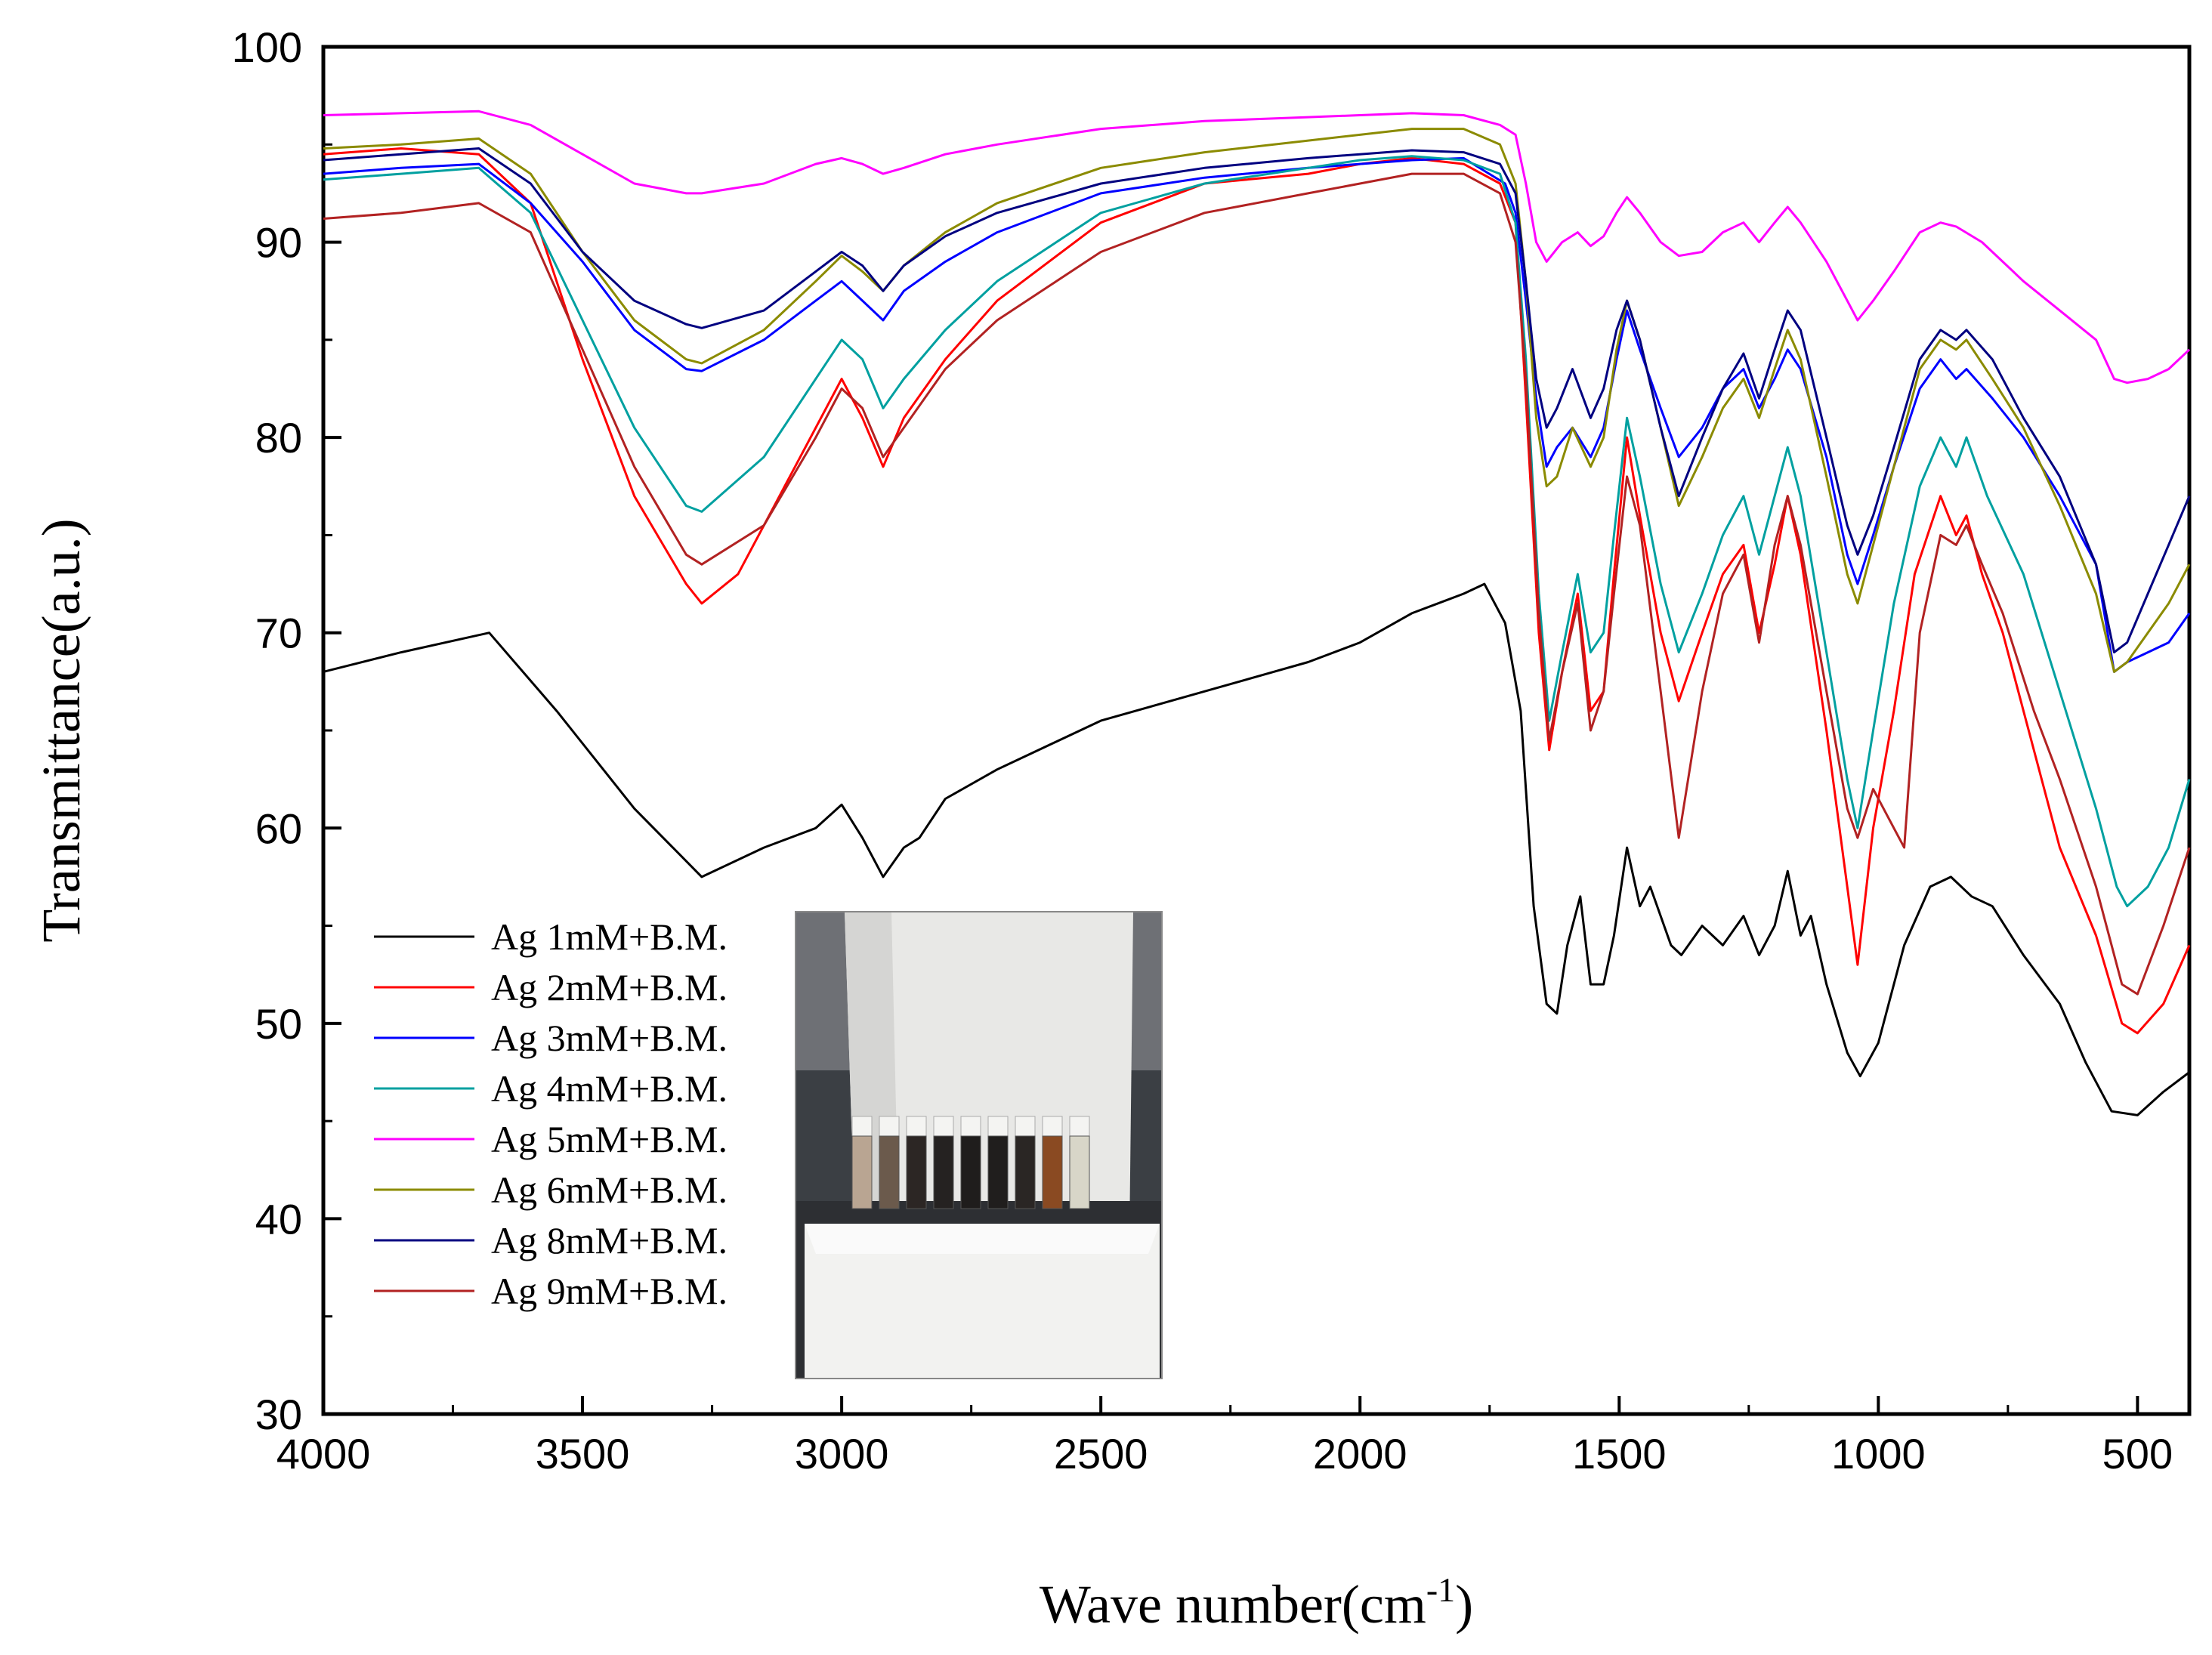  Describe the element at coordinates (278, 1219) in the screenshot. I see `y-tick-label: 40` at that location.